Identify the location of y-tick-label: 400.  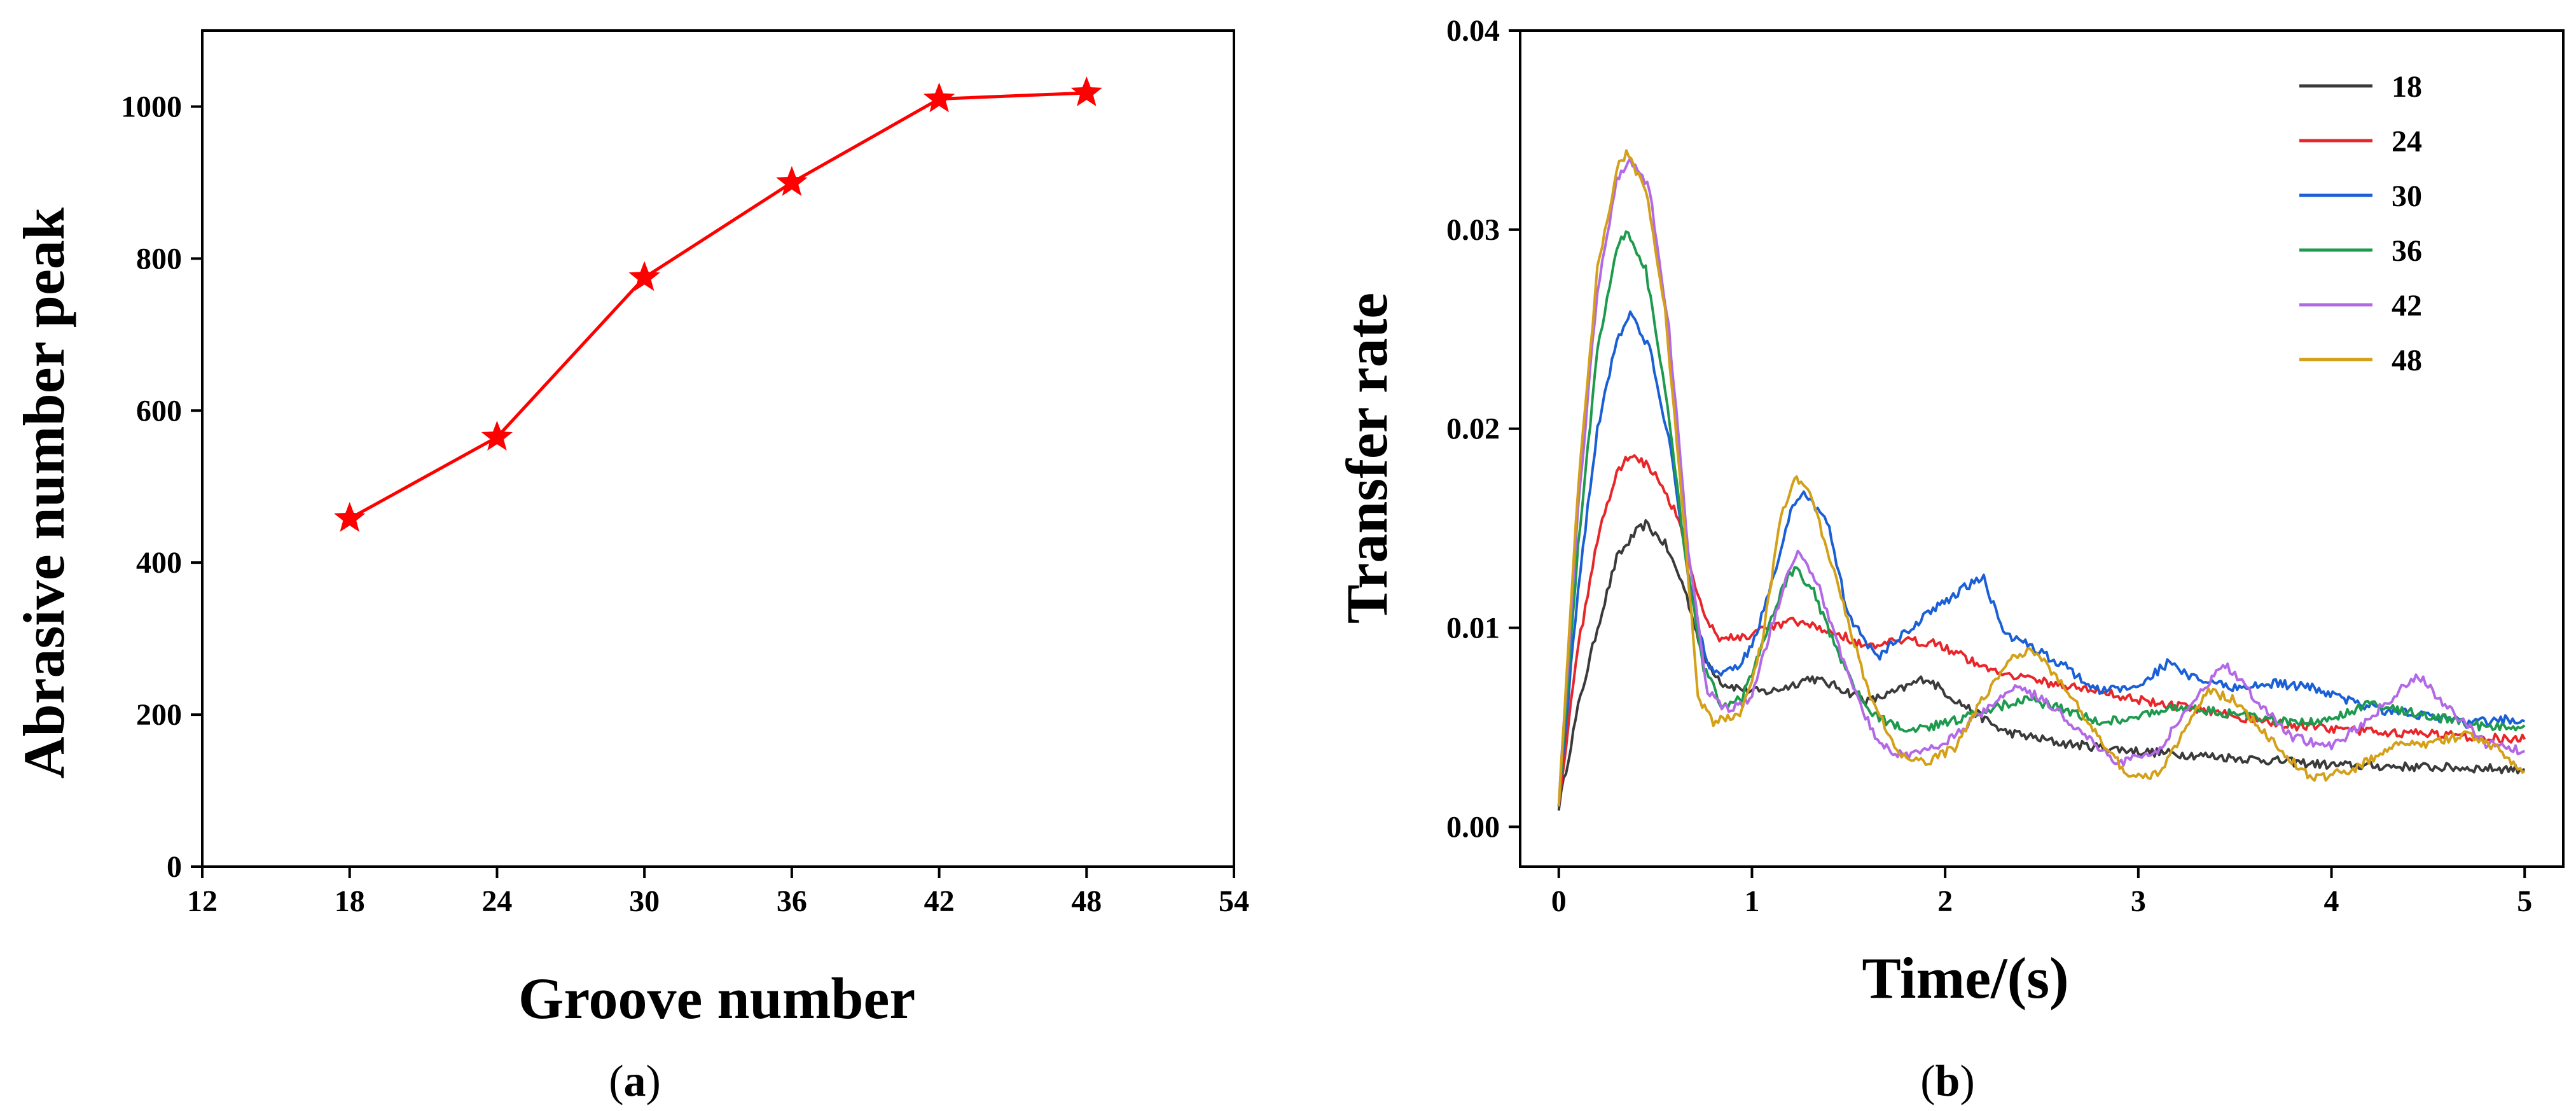
(159, 563).